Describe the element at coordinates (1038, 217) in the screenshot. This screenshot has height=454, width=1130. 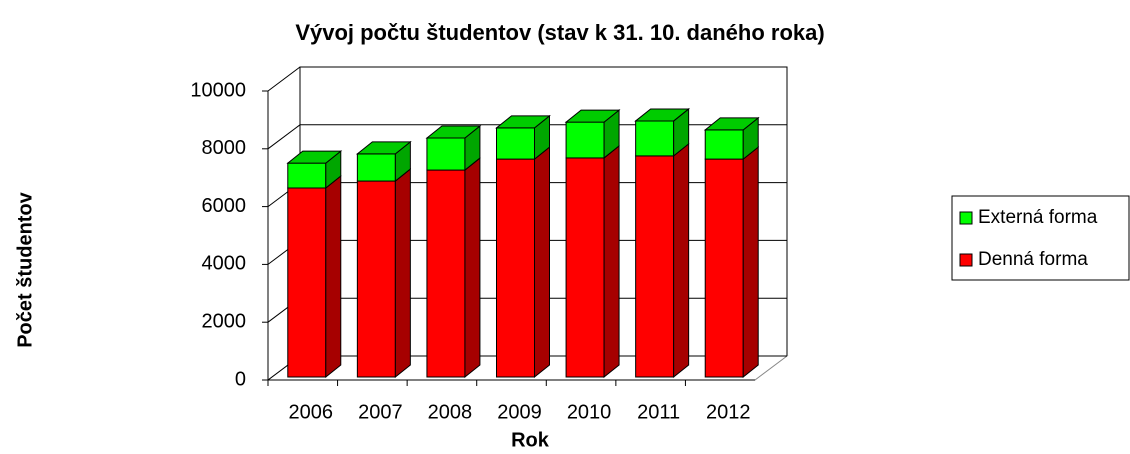
I see `legend-label: Externá forma` at that location.